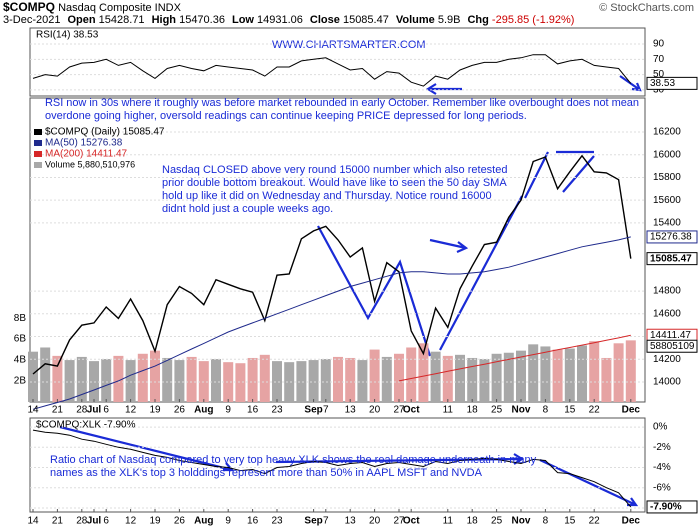 This screenshot has width=700, height=530. Describe the element at coordinates (326, 521) in the screenshot. I see `x-tick-label: 7` at that location.